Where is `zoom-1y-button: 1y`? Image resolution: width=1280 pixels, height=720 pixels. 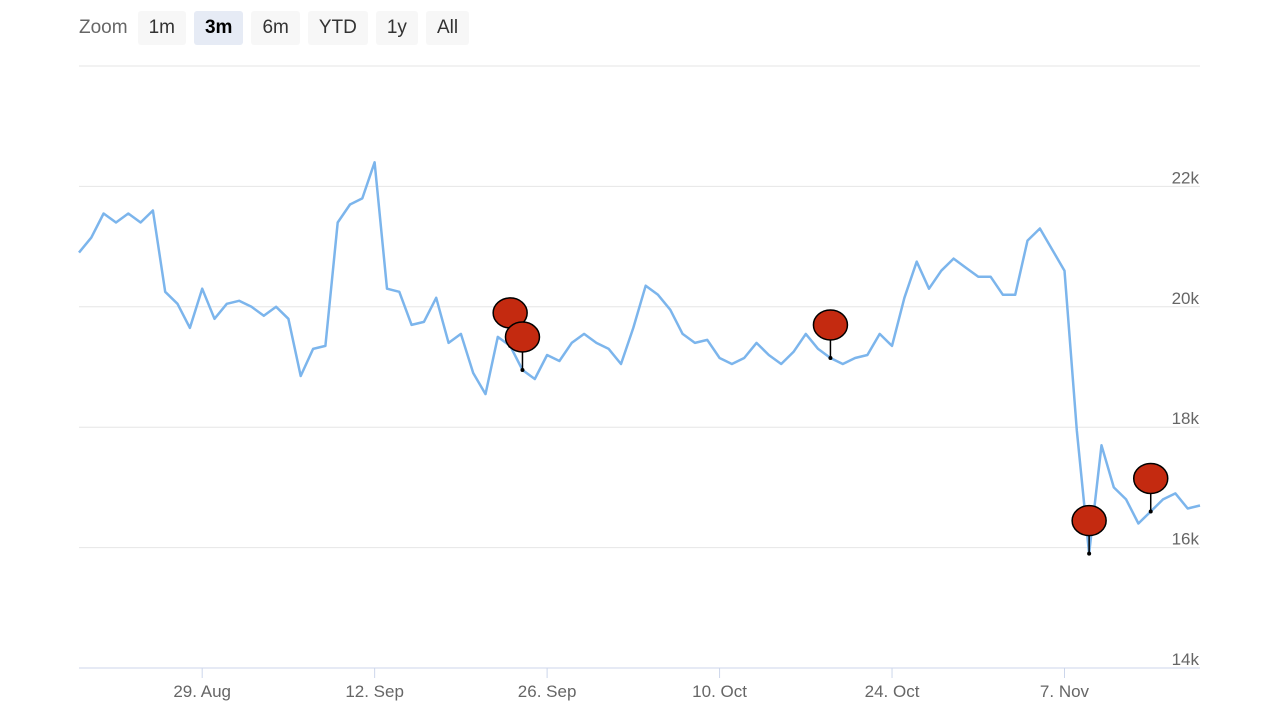
zoom-1y-button: 1y is located at coordinates (396, 28).